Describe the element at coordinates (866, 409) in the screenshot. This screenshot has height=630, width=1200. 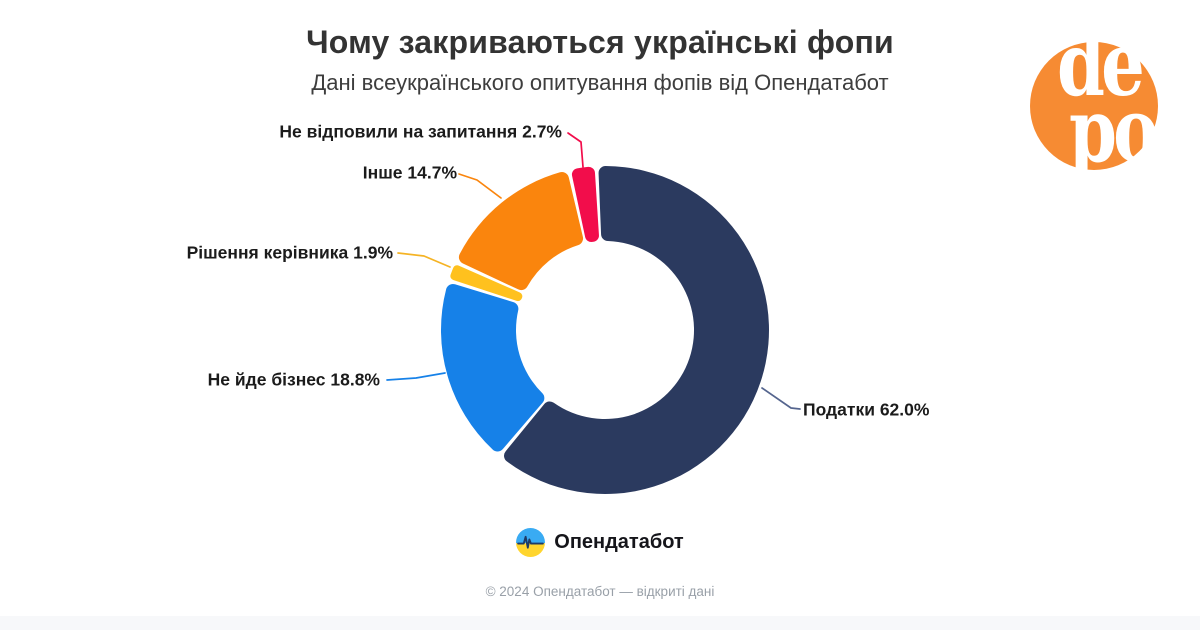
I see `slice-label-podatky: Податки 62.0%` at that location.